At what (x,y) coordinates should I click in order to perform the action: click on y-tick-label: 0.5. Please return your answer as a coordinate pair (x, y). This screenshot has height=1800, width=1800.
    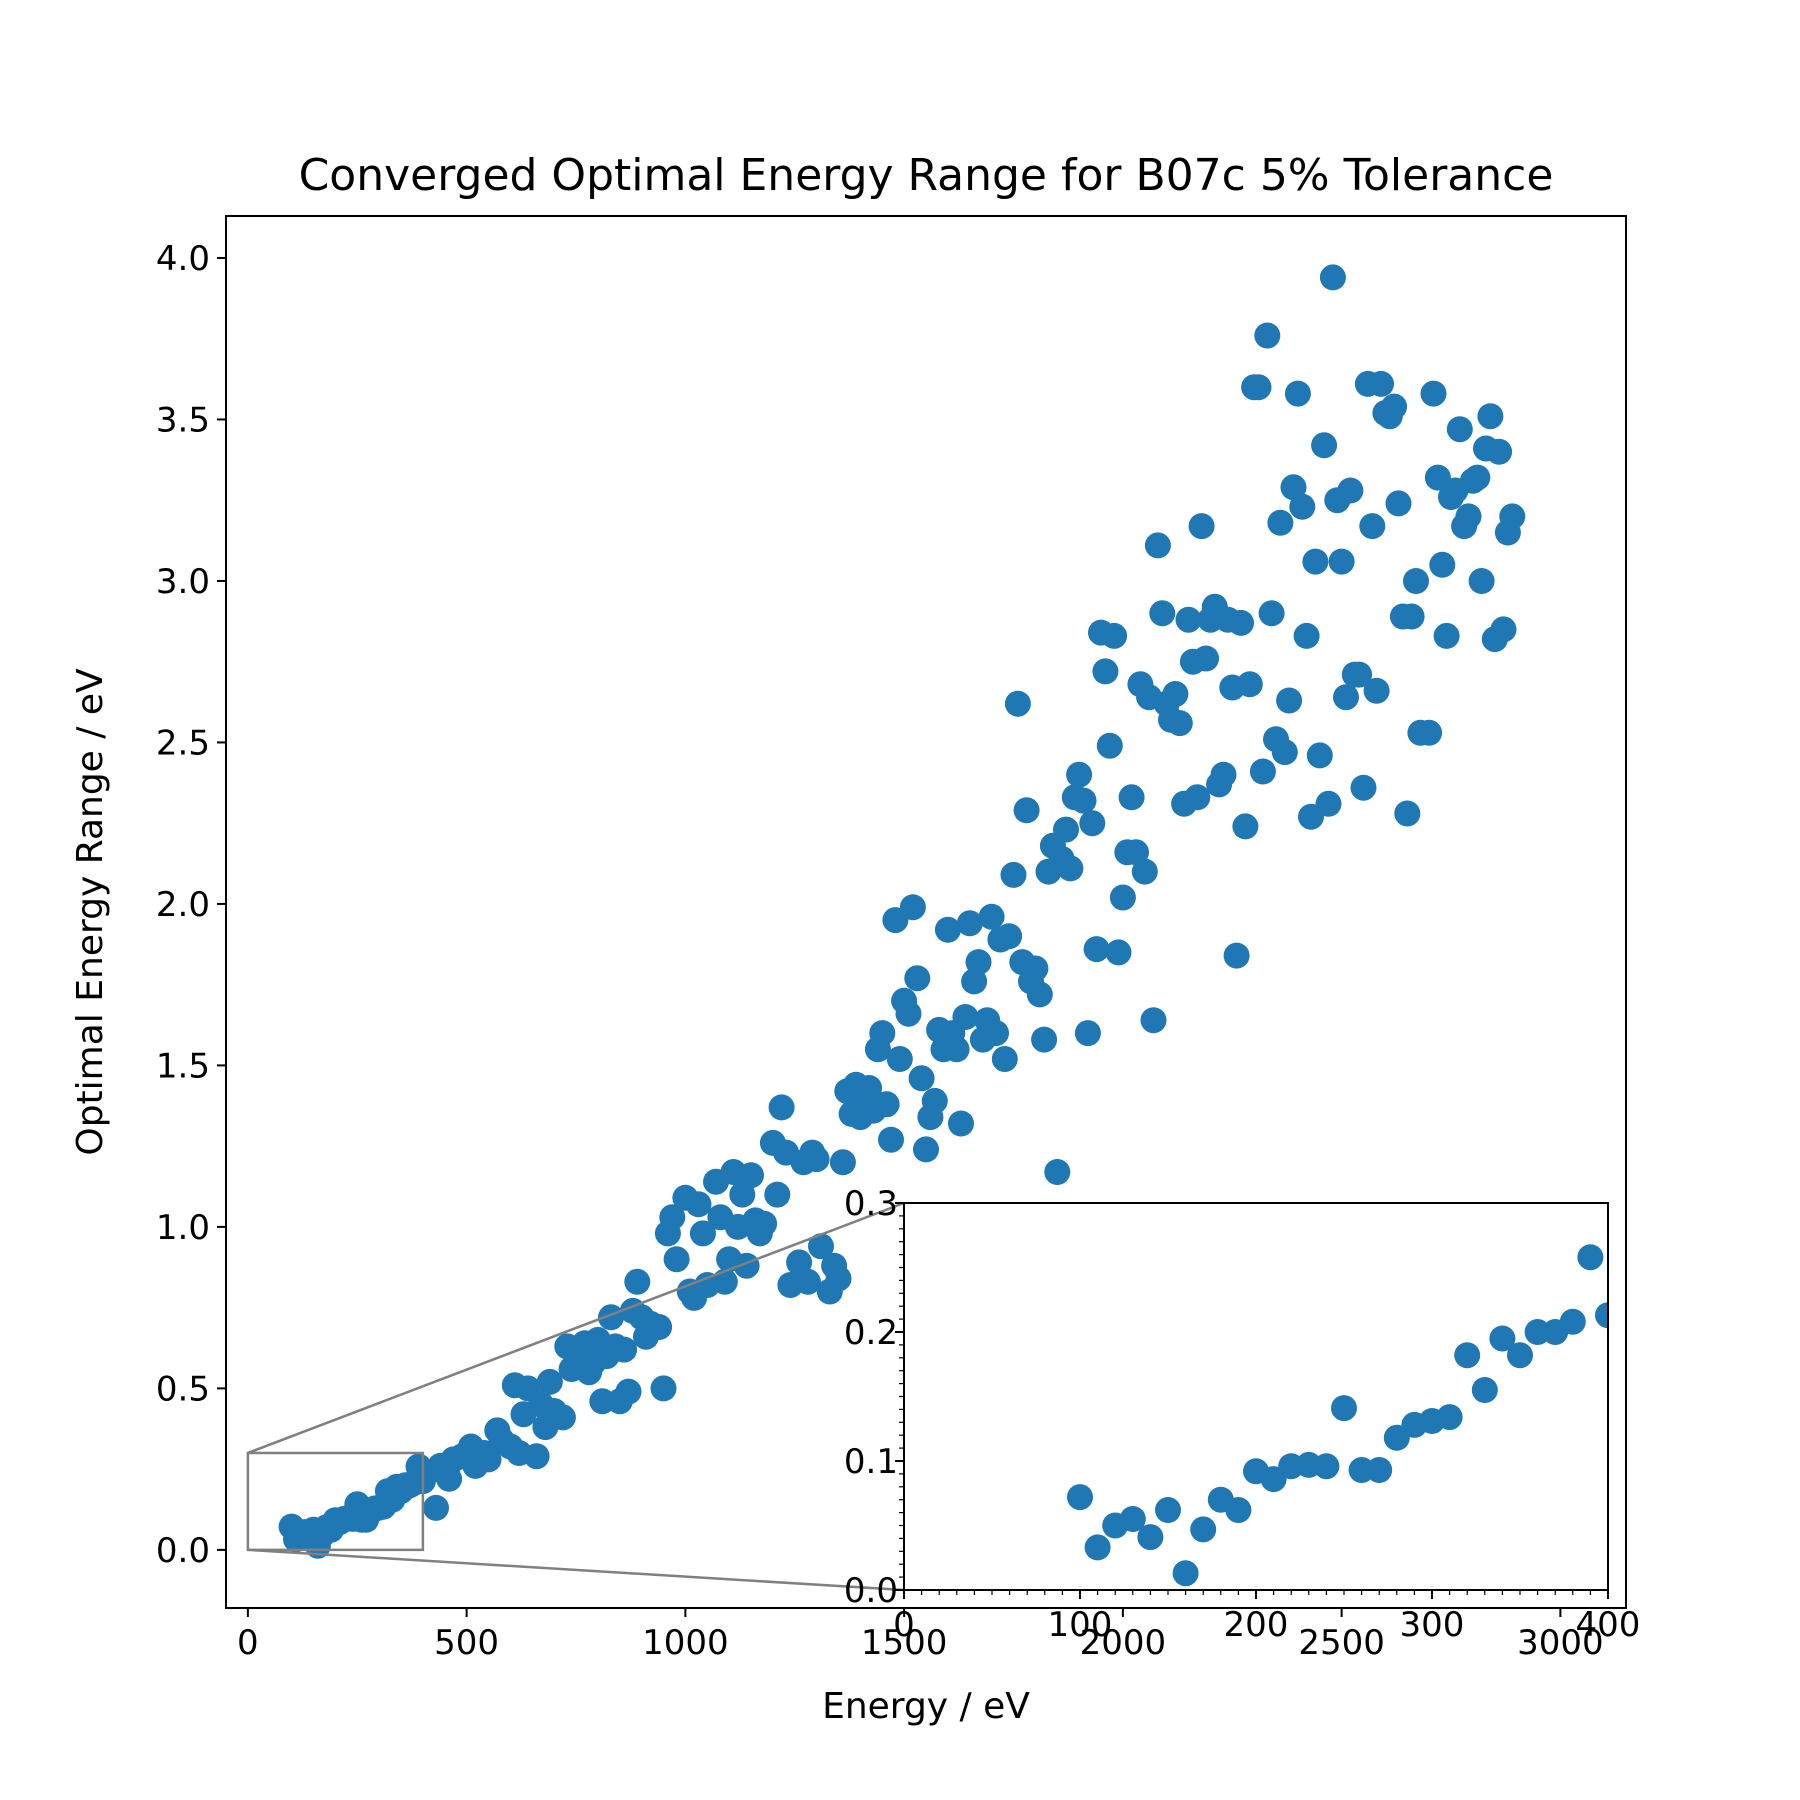
    Looking at the image, I should click on (183, 1389).